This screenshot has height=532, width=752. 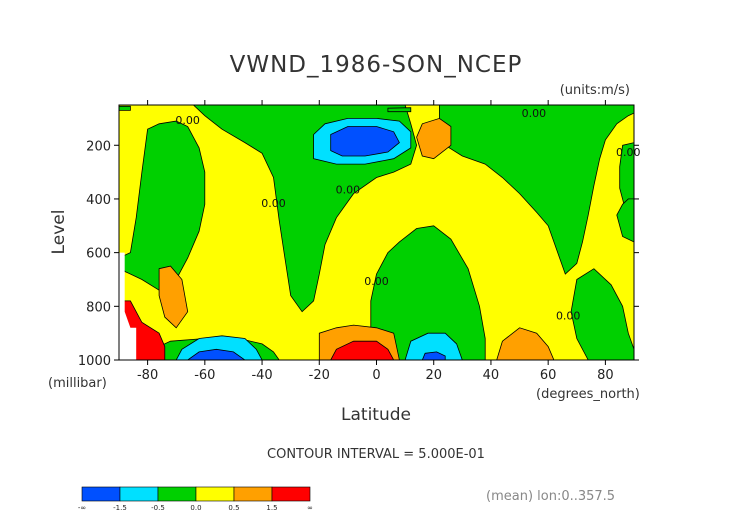 I want to click on y-tick-label-1: 400, so click(x=98, y=200).